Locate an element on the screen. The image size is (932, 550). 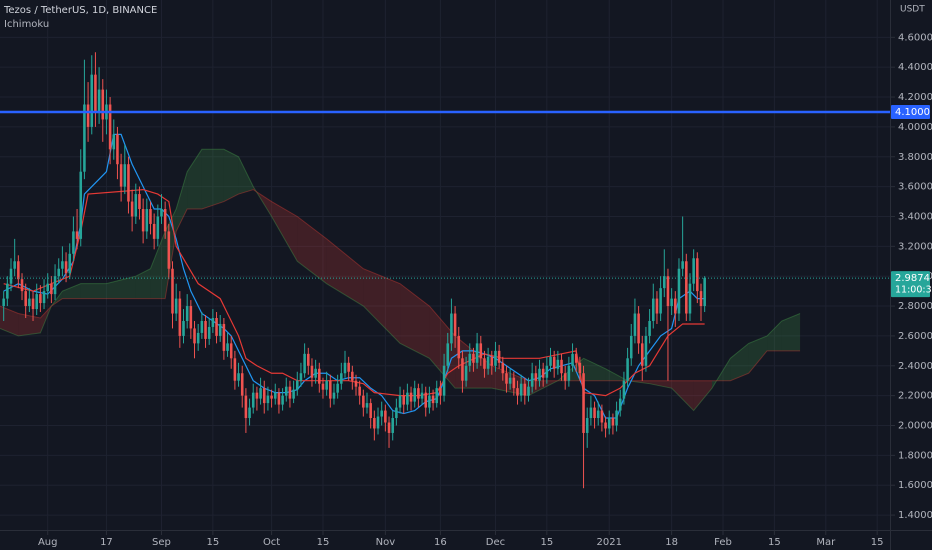
y-tick-label: 1.6000 is located at coordinates (915, 485).